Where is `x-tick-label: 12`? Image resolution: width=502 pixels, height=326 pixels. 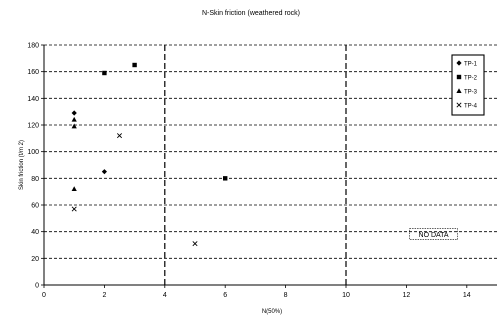 x-tick-label: 12 is located at coordinates (407, 295).